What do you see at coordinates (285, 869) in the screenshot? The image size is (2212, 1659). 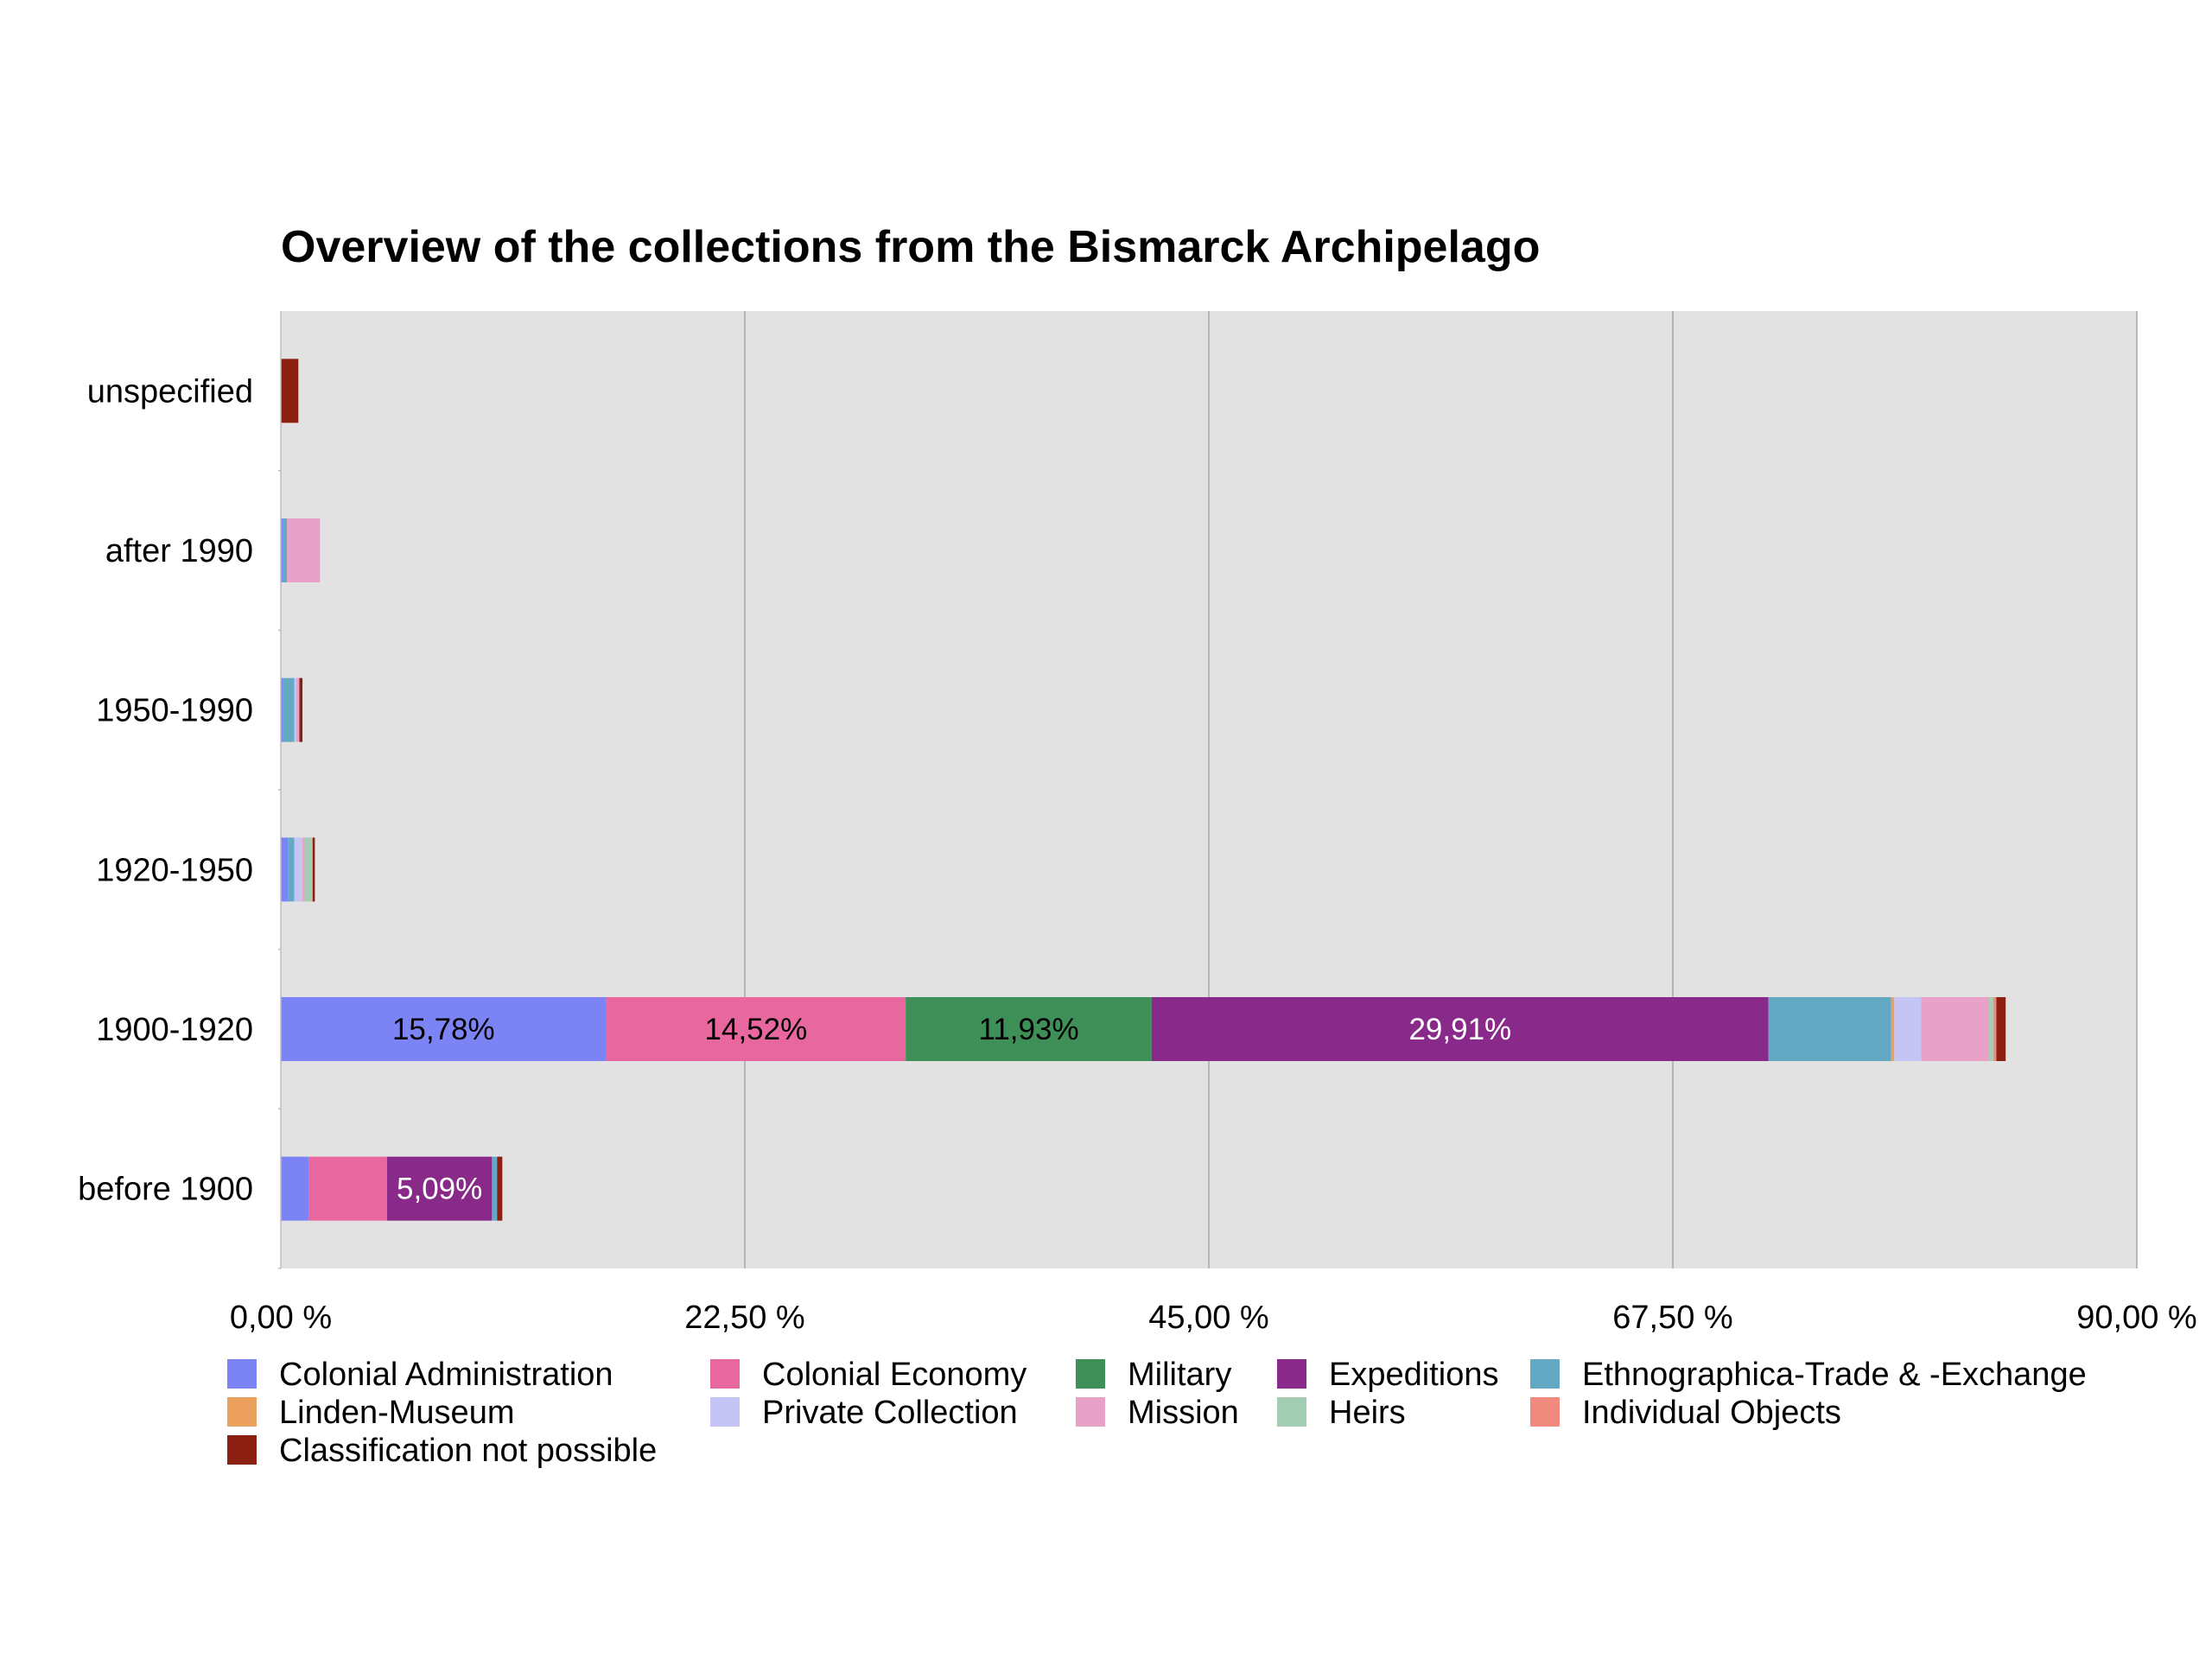 I see `bar-1920-1950-colonial-administration` at bounding box center [285, 869].